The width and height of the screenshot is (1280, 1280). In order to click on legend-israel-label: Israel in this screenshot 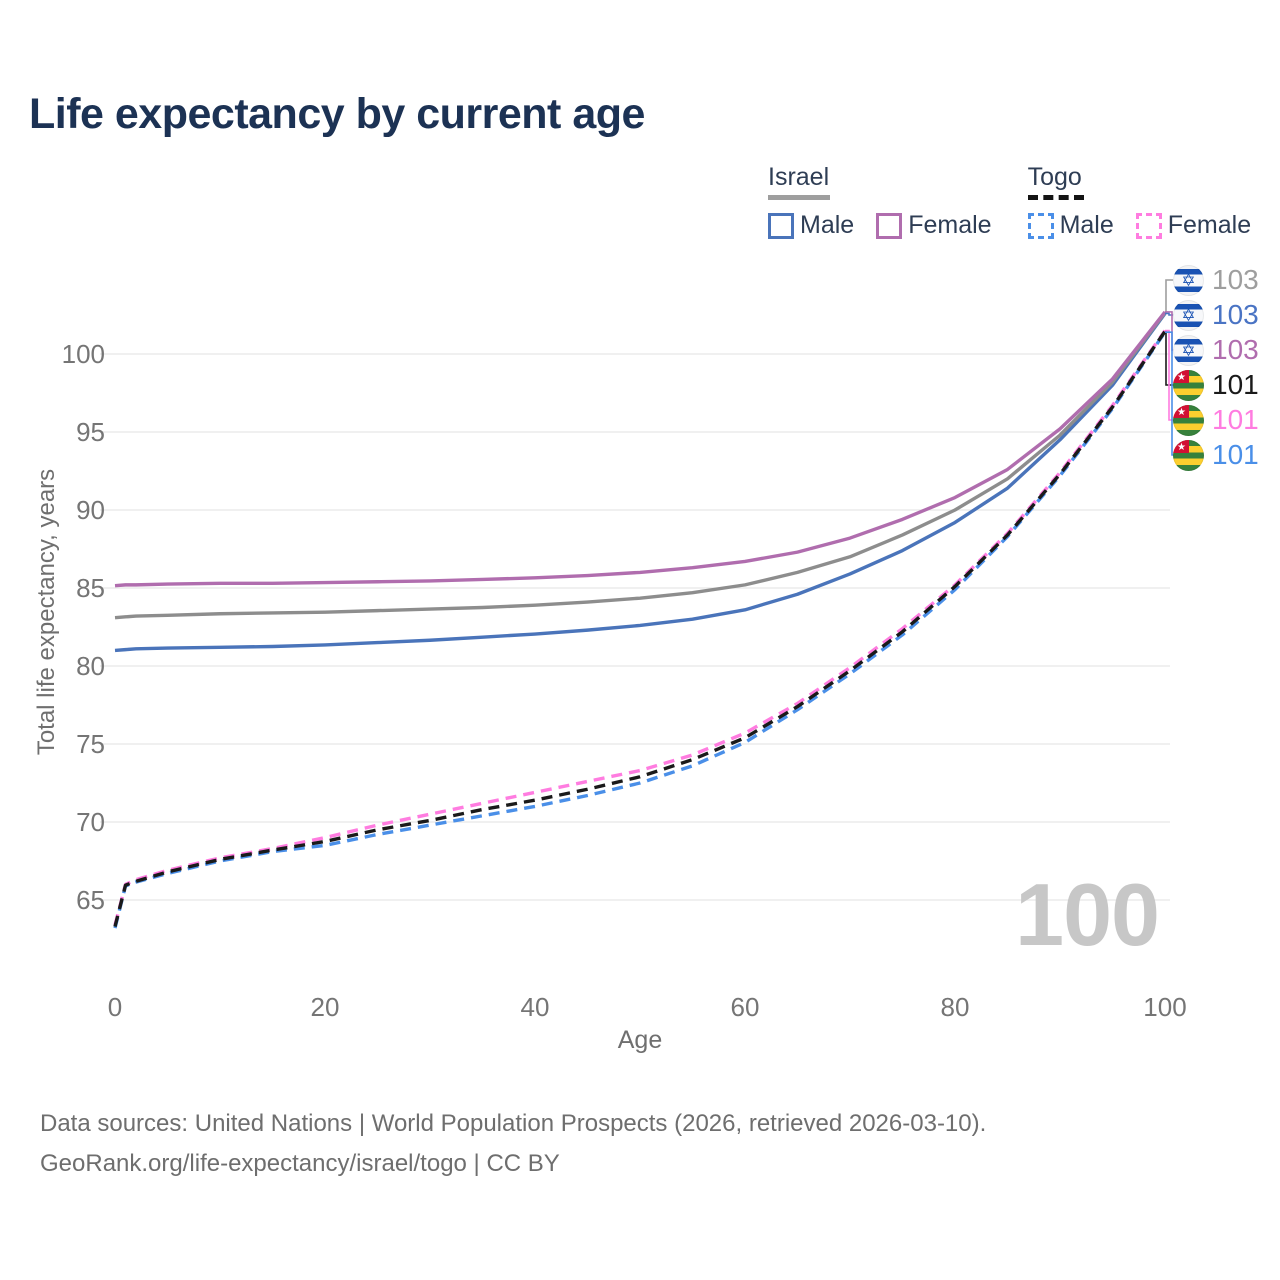, I will do `click(799, 177)`.